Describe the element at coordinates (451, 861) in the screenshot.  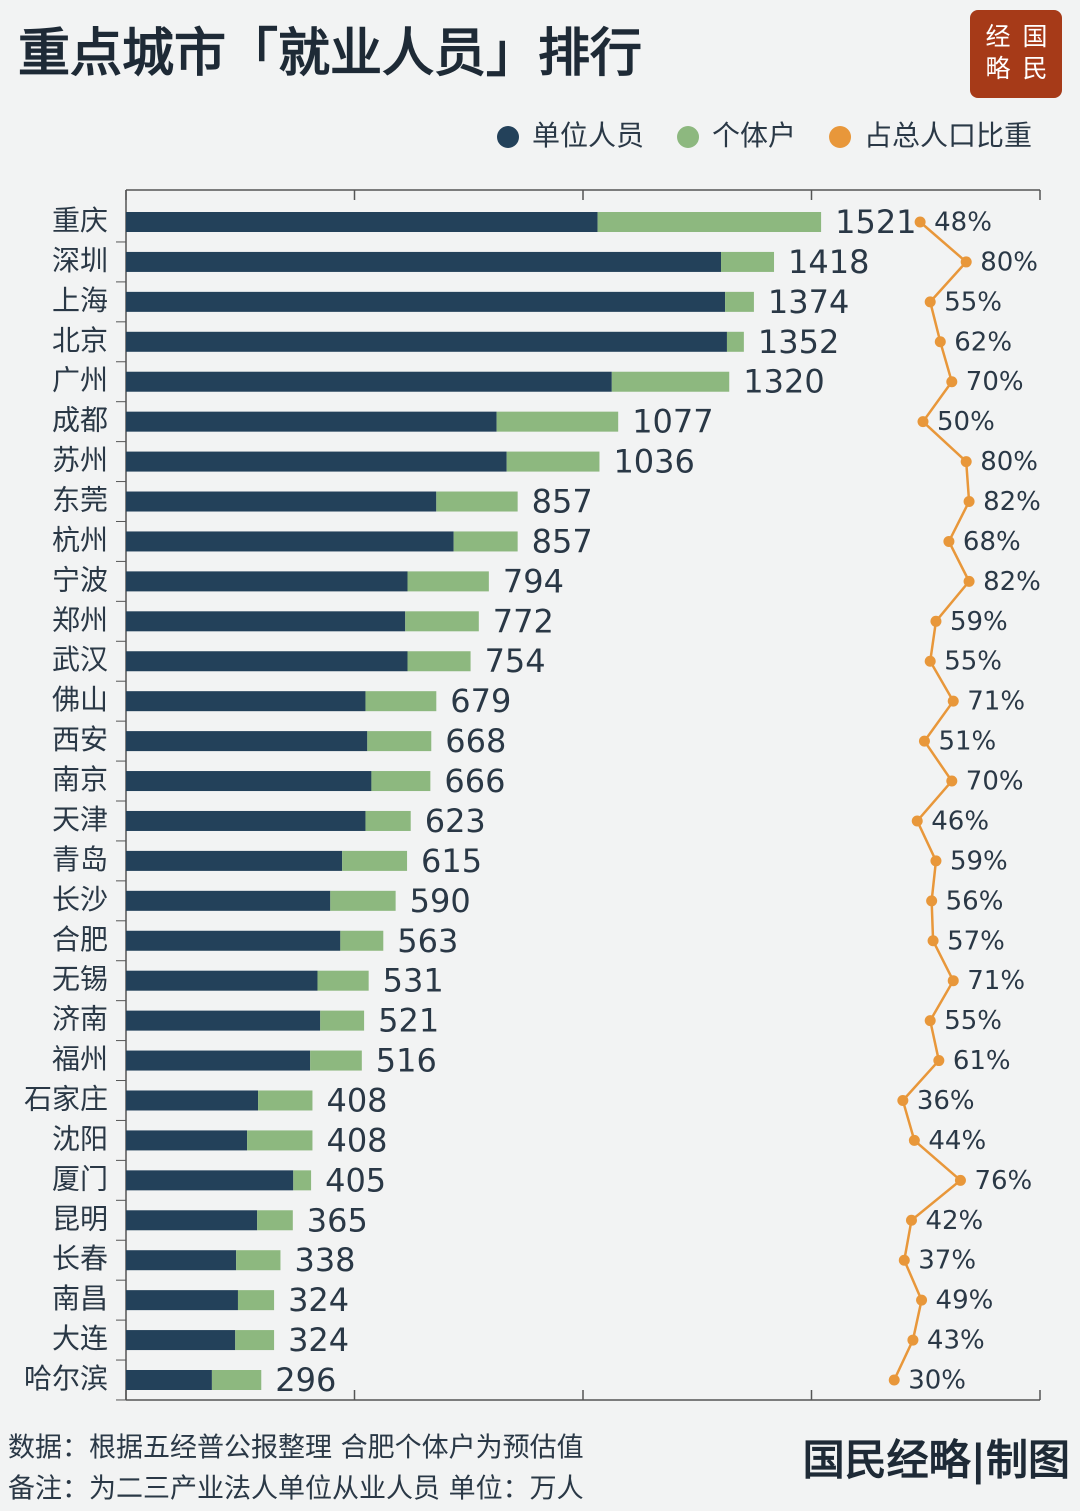
I see `total-label: 615` at that location.